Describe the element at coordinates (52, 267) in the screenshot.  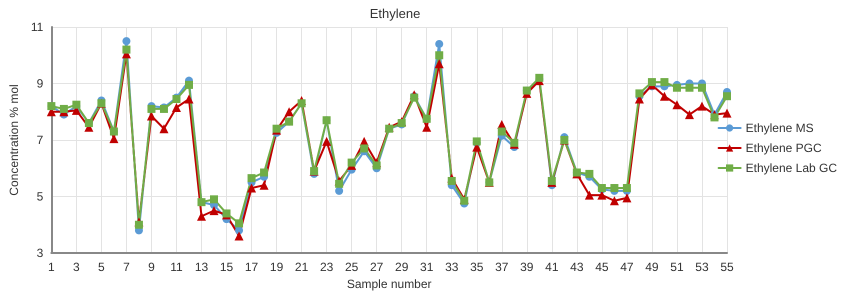
I see `x-tick-label: 1` at that location.